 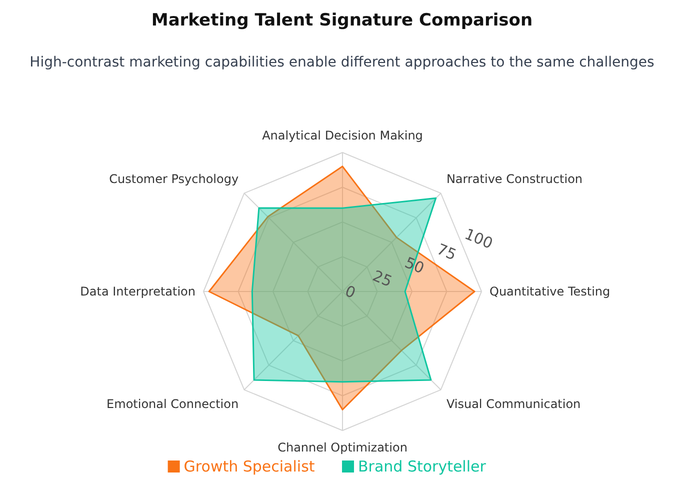 What do you see at coordinates (414, 265) in the screenshot?
I see `y-tick-label: 50` at bounding box center [414, 265].